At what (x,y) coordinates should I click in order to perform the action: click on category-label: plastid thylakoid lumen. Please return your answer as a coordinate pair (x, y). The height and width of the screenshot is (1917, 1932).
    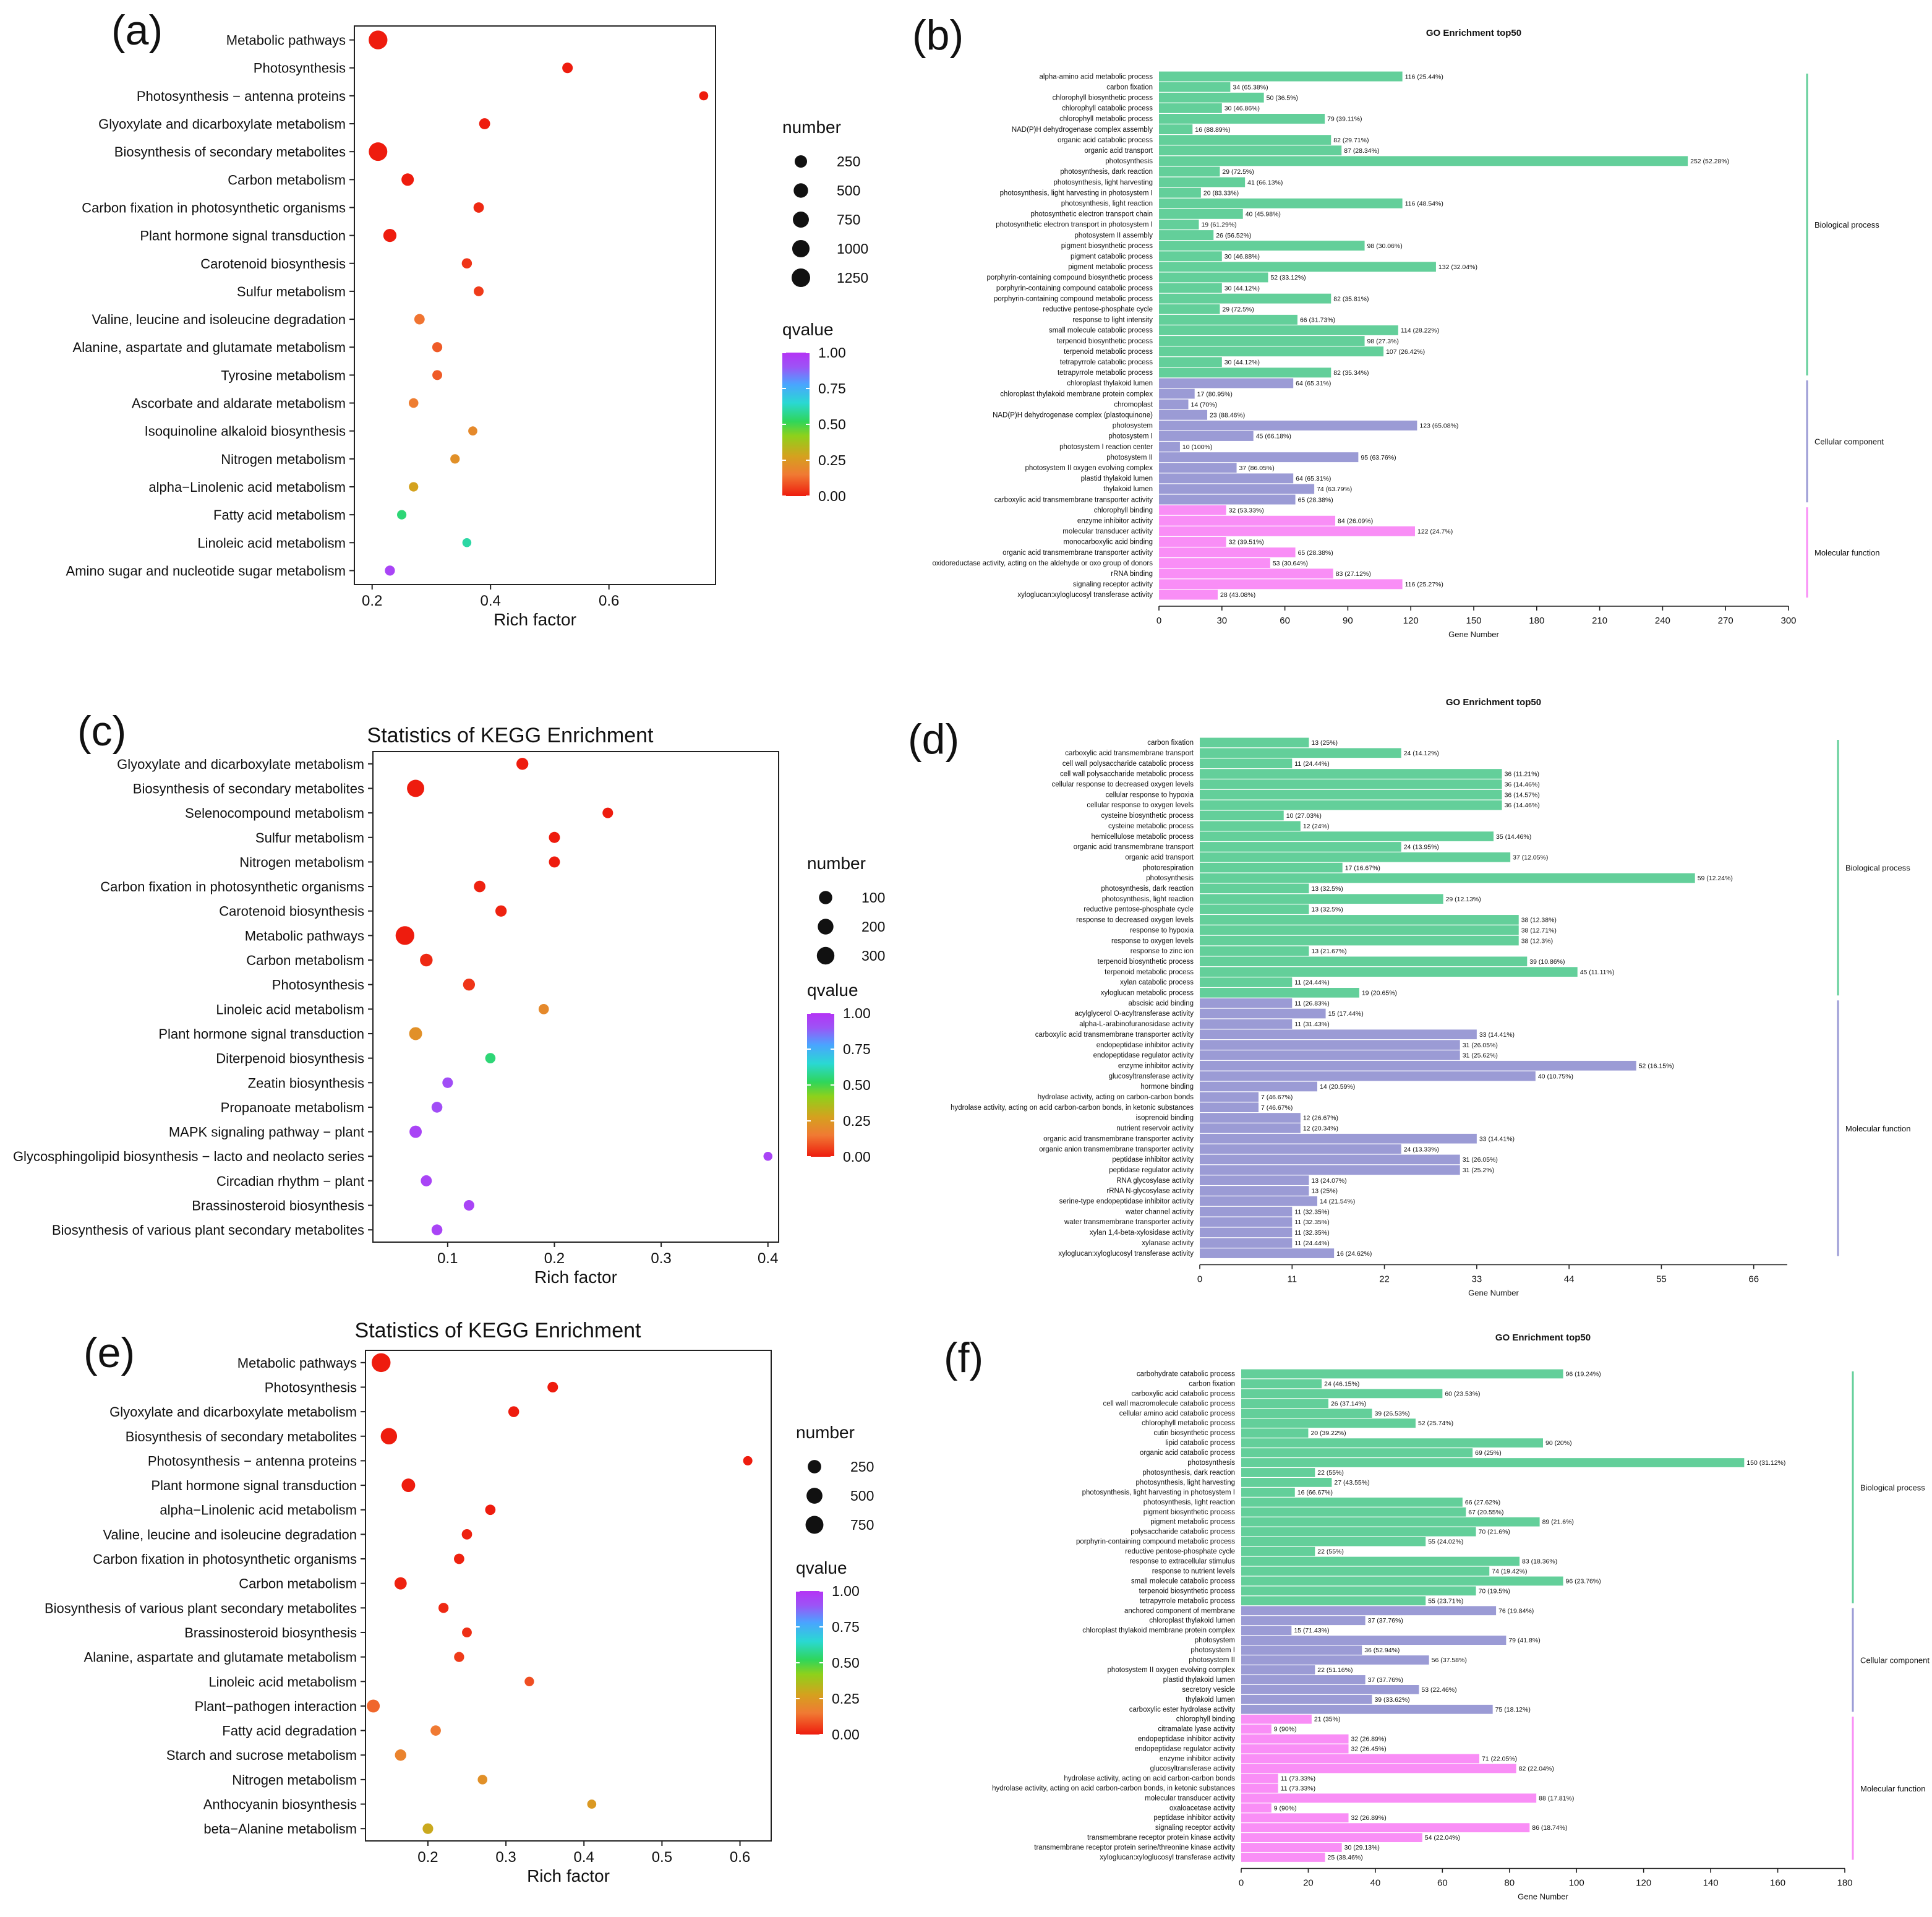
    Looking at the image, I should click on (1199, 1680).